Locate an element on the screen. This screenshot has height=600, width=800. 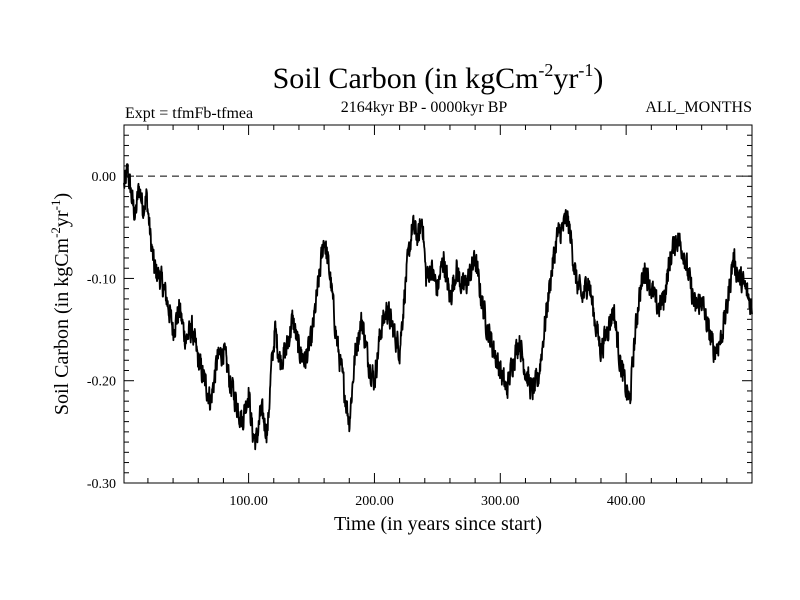
subtitle-left: Expt = tfmFb-tfmea is located at coordinates (189, 113).